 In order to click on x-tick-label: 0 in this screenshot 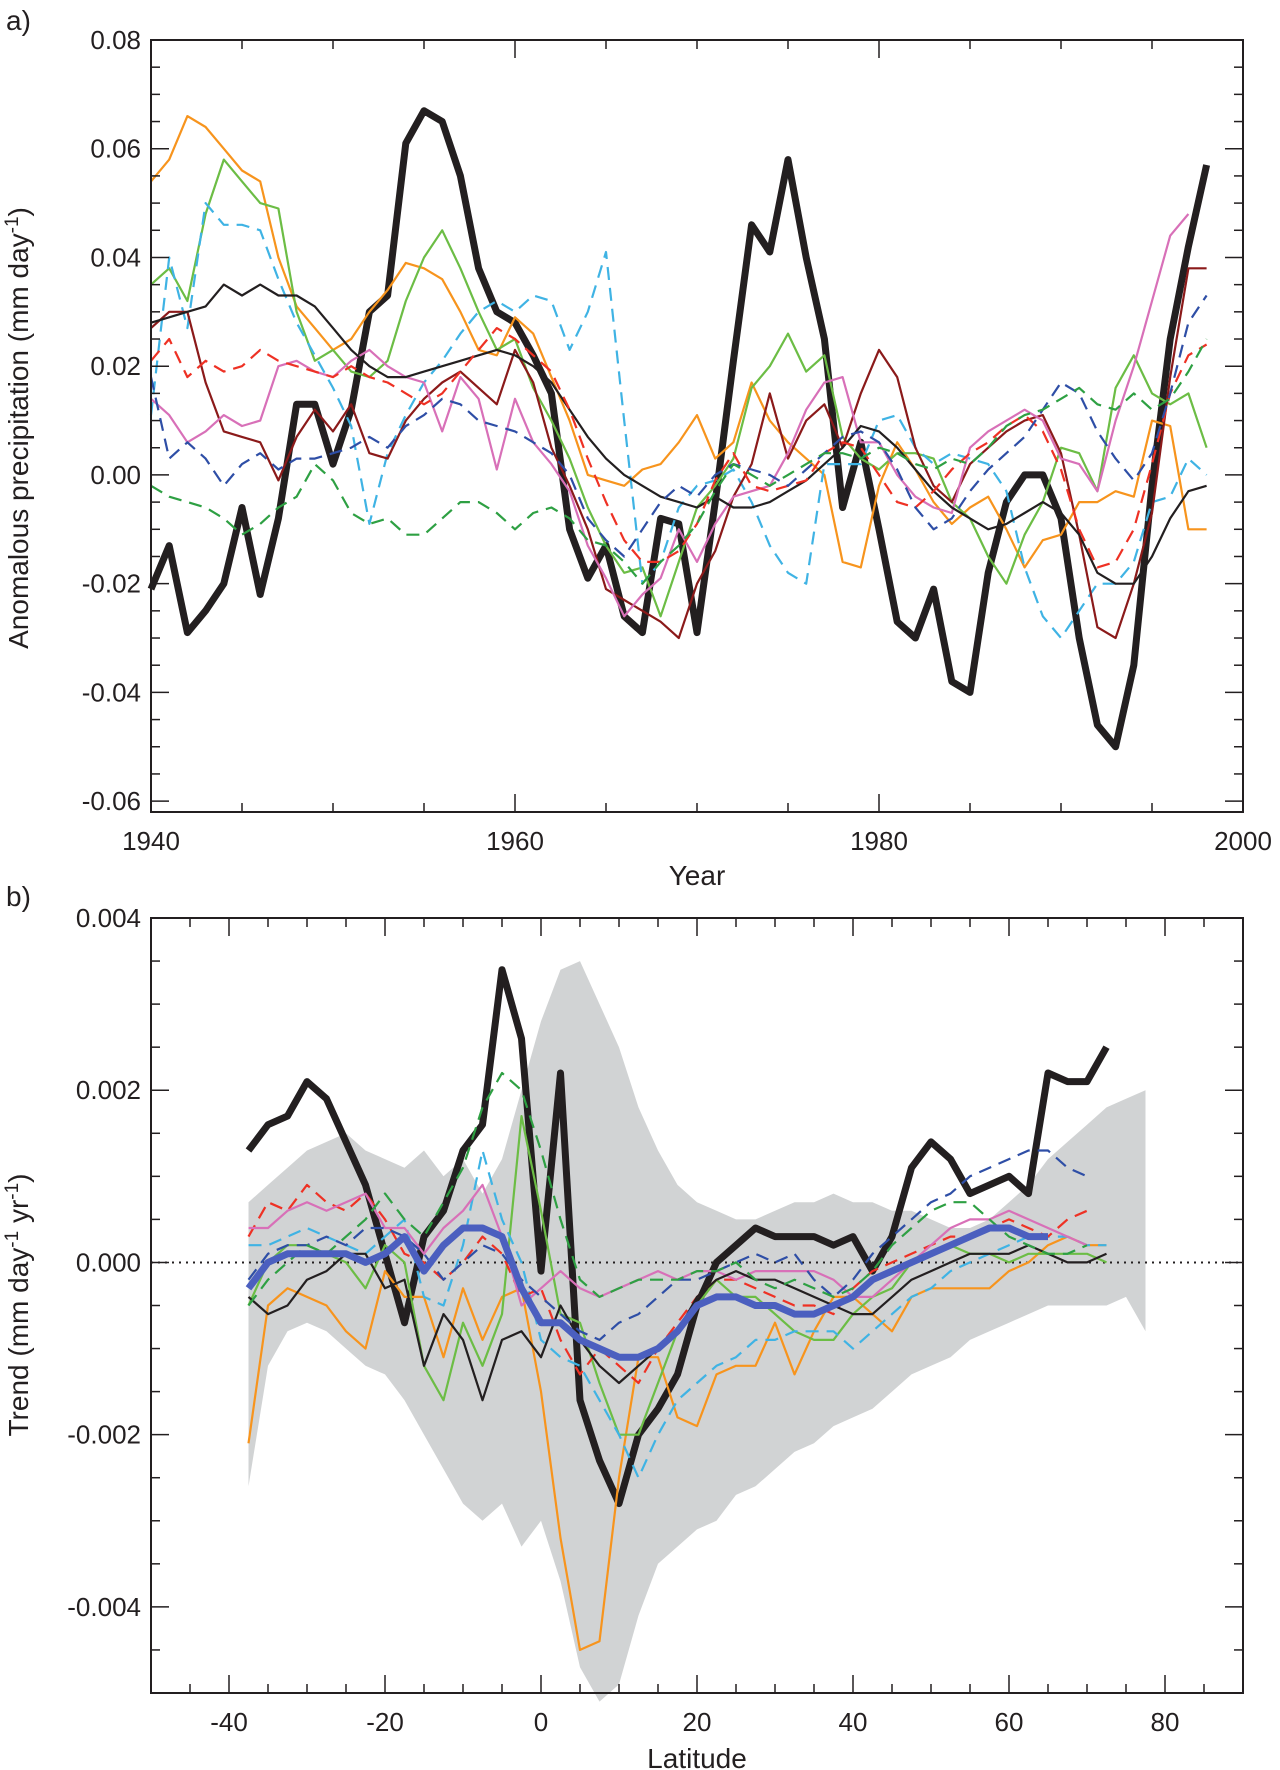, I will do `click(541, 1722)`.